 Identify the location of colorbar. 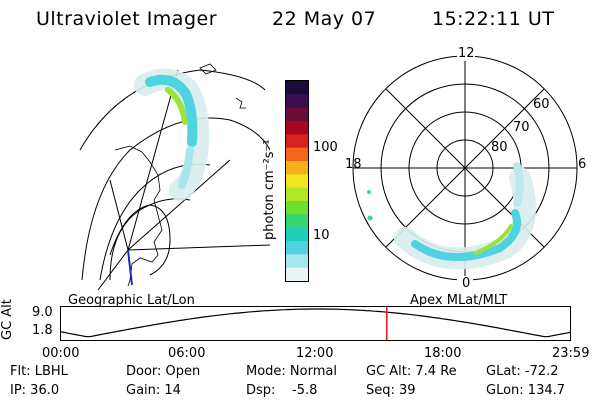
(297, 181).